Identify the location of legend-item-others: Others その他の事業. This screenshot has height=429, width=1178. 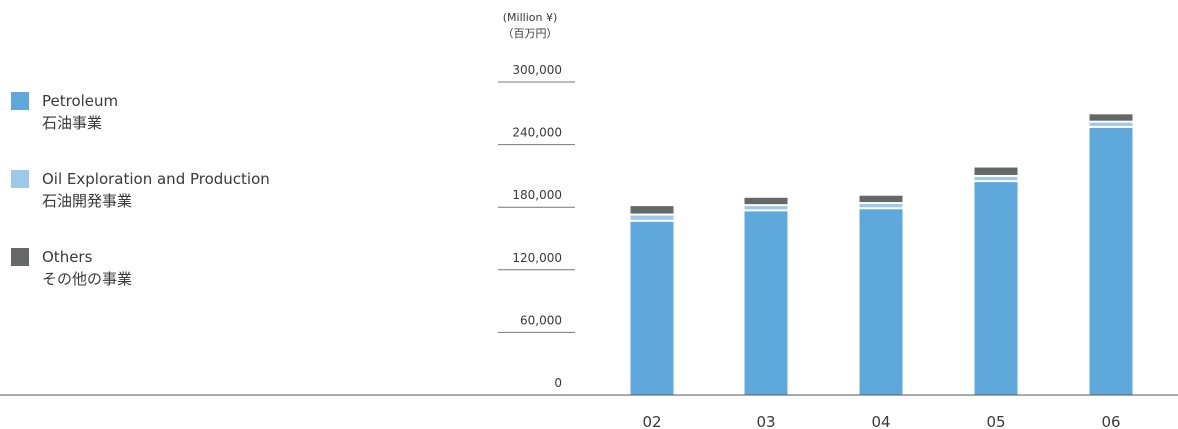
(191, 285).